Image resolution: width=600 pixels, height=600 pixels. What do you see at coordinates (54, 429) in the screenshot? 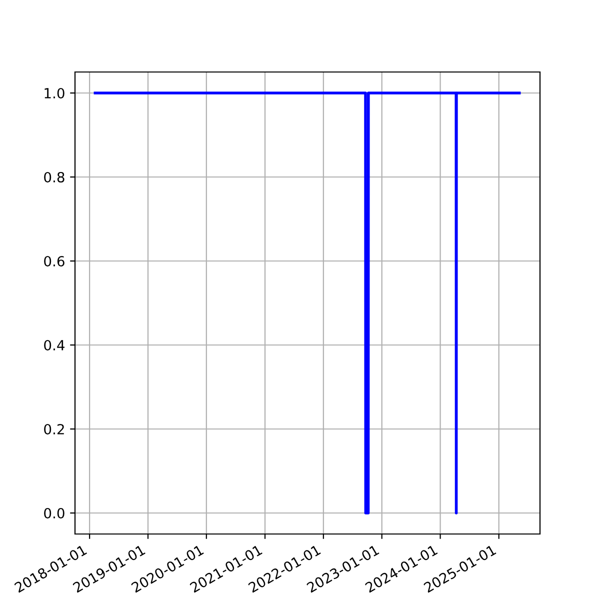
I see `y-tick-label: 0.2` at bounding box center [54, 429].